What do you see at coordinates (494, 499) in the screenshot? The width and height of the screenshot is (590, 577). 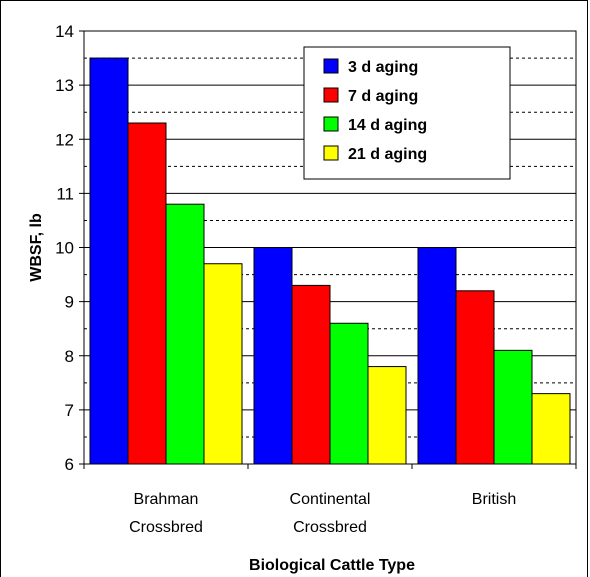 I see `x-category-label: British` at bounding box center [494, 499].